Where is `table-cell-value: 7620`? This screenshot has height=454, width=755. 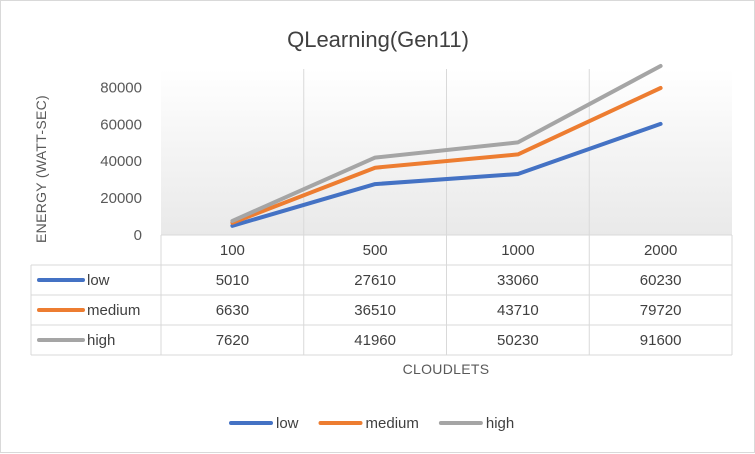
table-cell-value: 7620 is located at coordinates (232, 340).